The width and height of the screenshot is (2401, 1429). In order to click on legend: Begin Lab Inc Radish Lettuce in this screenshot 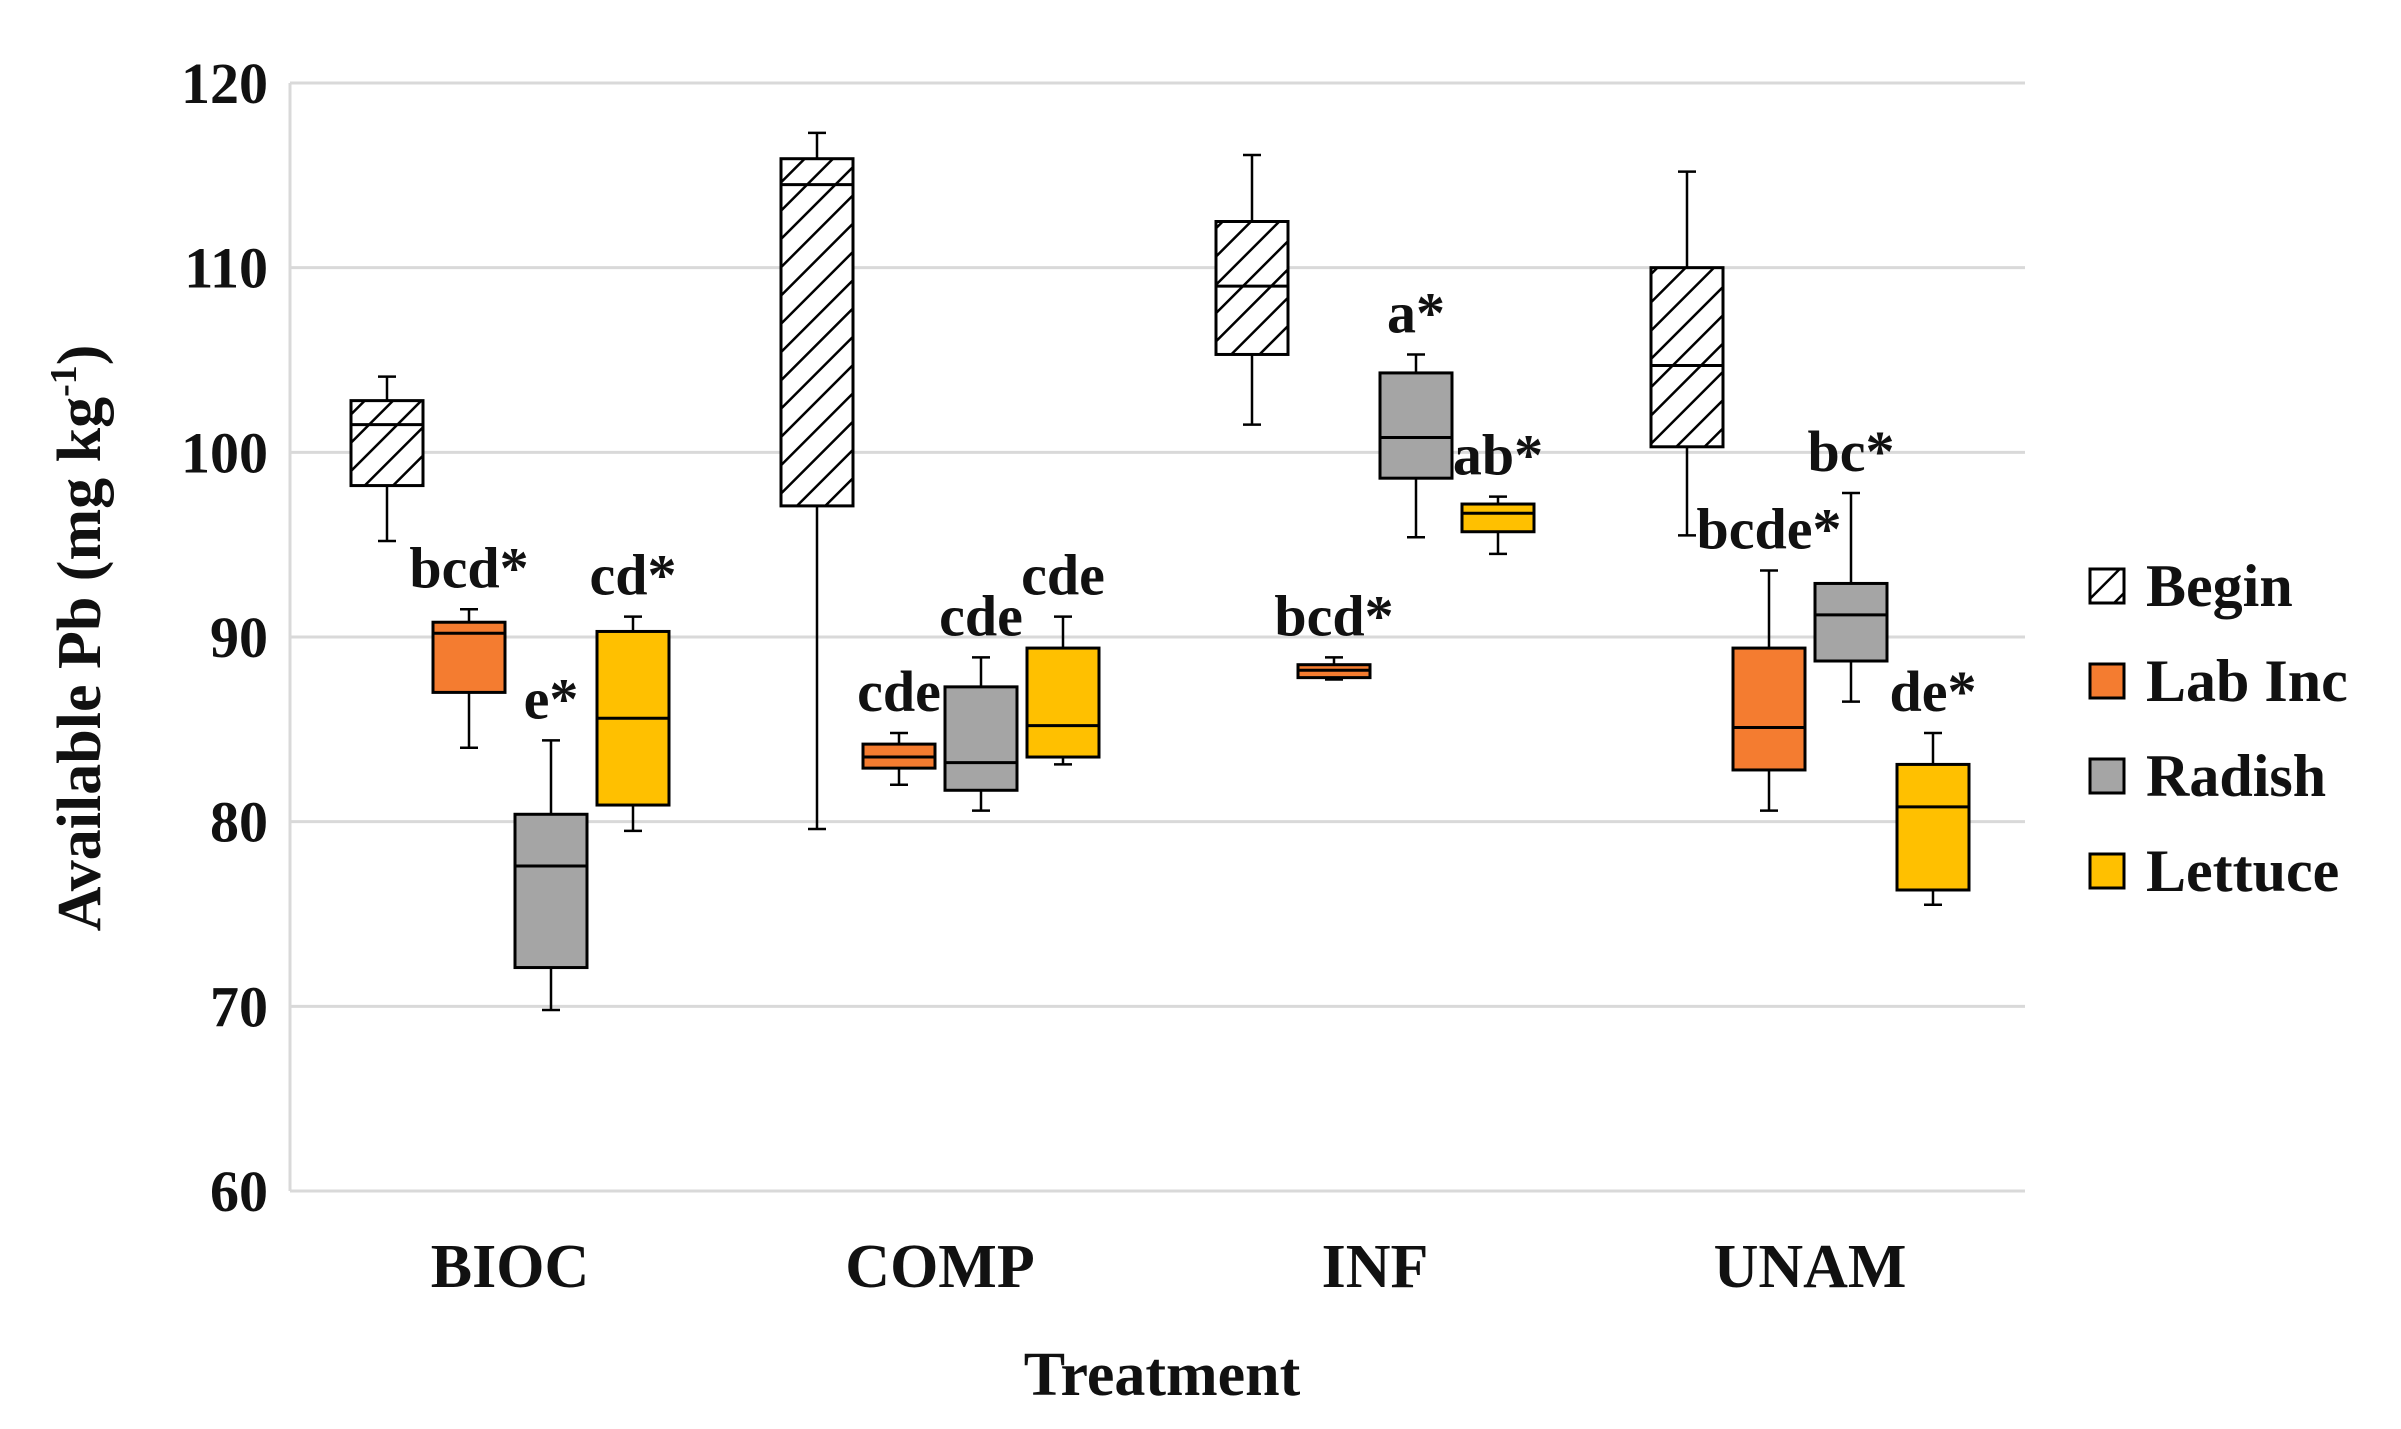, I will do `click(2218, 728)`.